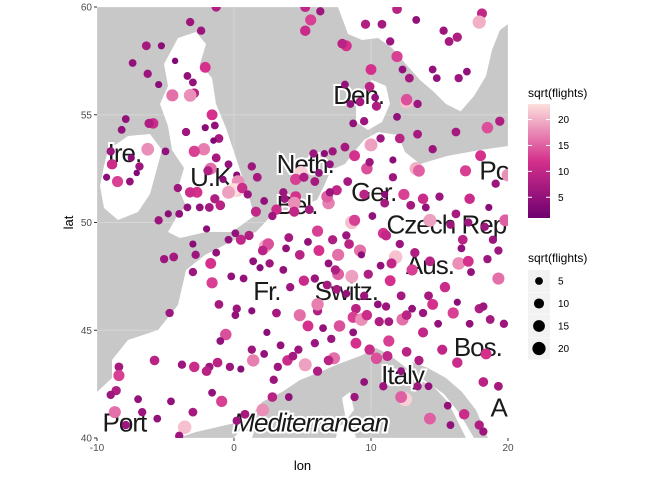 Image resolution: width=672 pixels, height=480 pixels. What do you see at coordinates (494, 170) in the screenshot?
I see `map-label-6: Po` at bounding box center [494, 170].